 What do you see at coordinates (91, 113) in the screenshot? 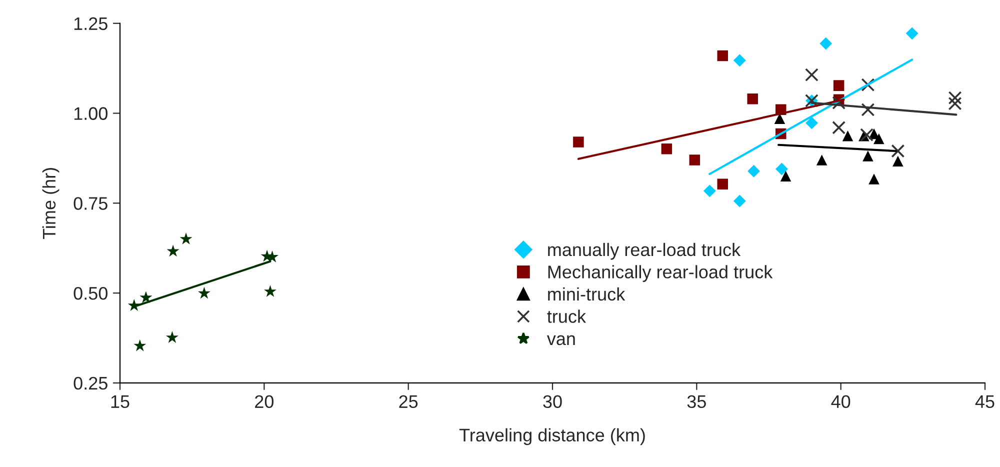
I see `y-tick-label: 1.00` at bounding box center [91, 113].